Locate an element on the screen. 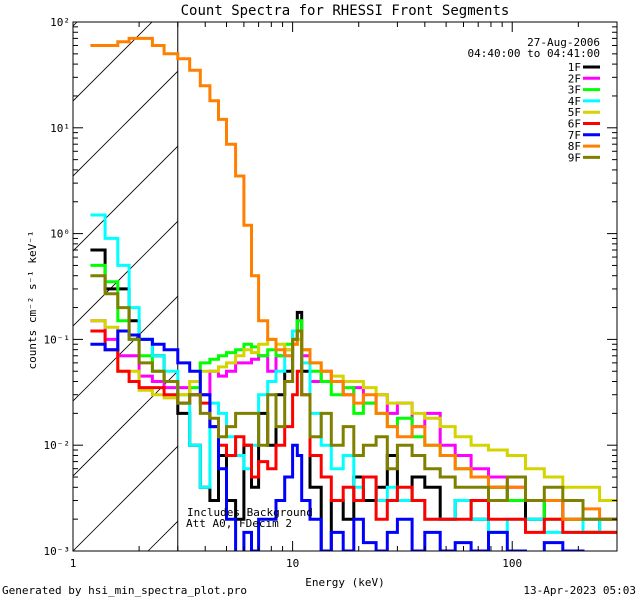 This screenshot has width=640, height=600. generated-by-label: Generated by hsi_min_spectra_plot.pro is located at coordinates (124, 590).